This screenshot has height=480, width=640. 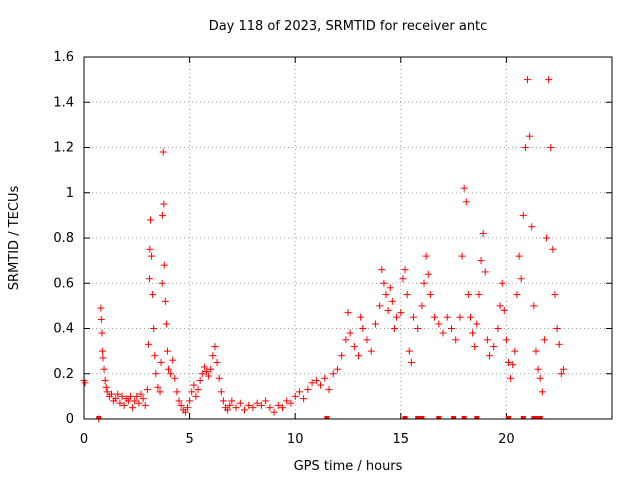 I want to click on y-tick-label: 0.2, so click(x=63, y=374).